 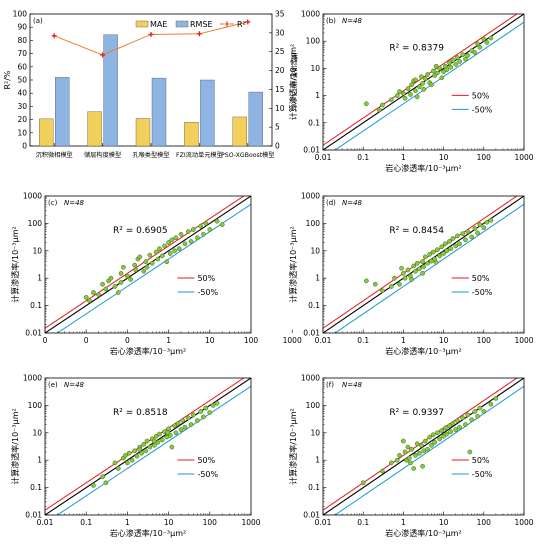 What do you see at coordinates (35, 223) in the screenshot?
I see `y-tick-label: 100` at bounding box center [35, 223].